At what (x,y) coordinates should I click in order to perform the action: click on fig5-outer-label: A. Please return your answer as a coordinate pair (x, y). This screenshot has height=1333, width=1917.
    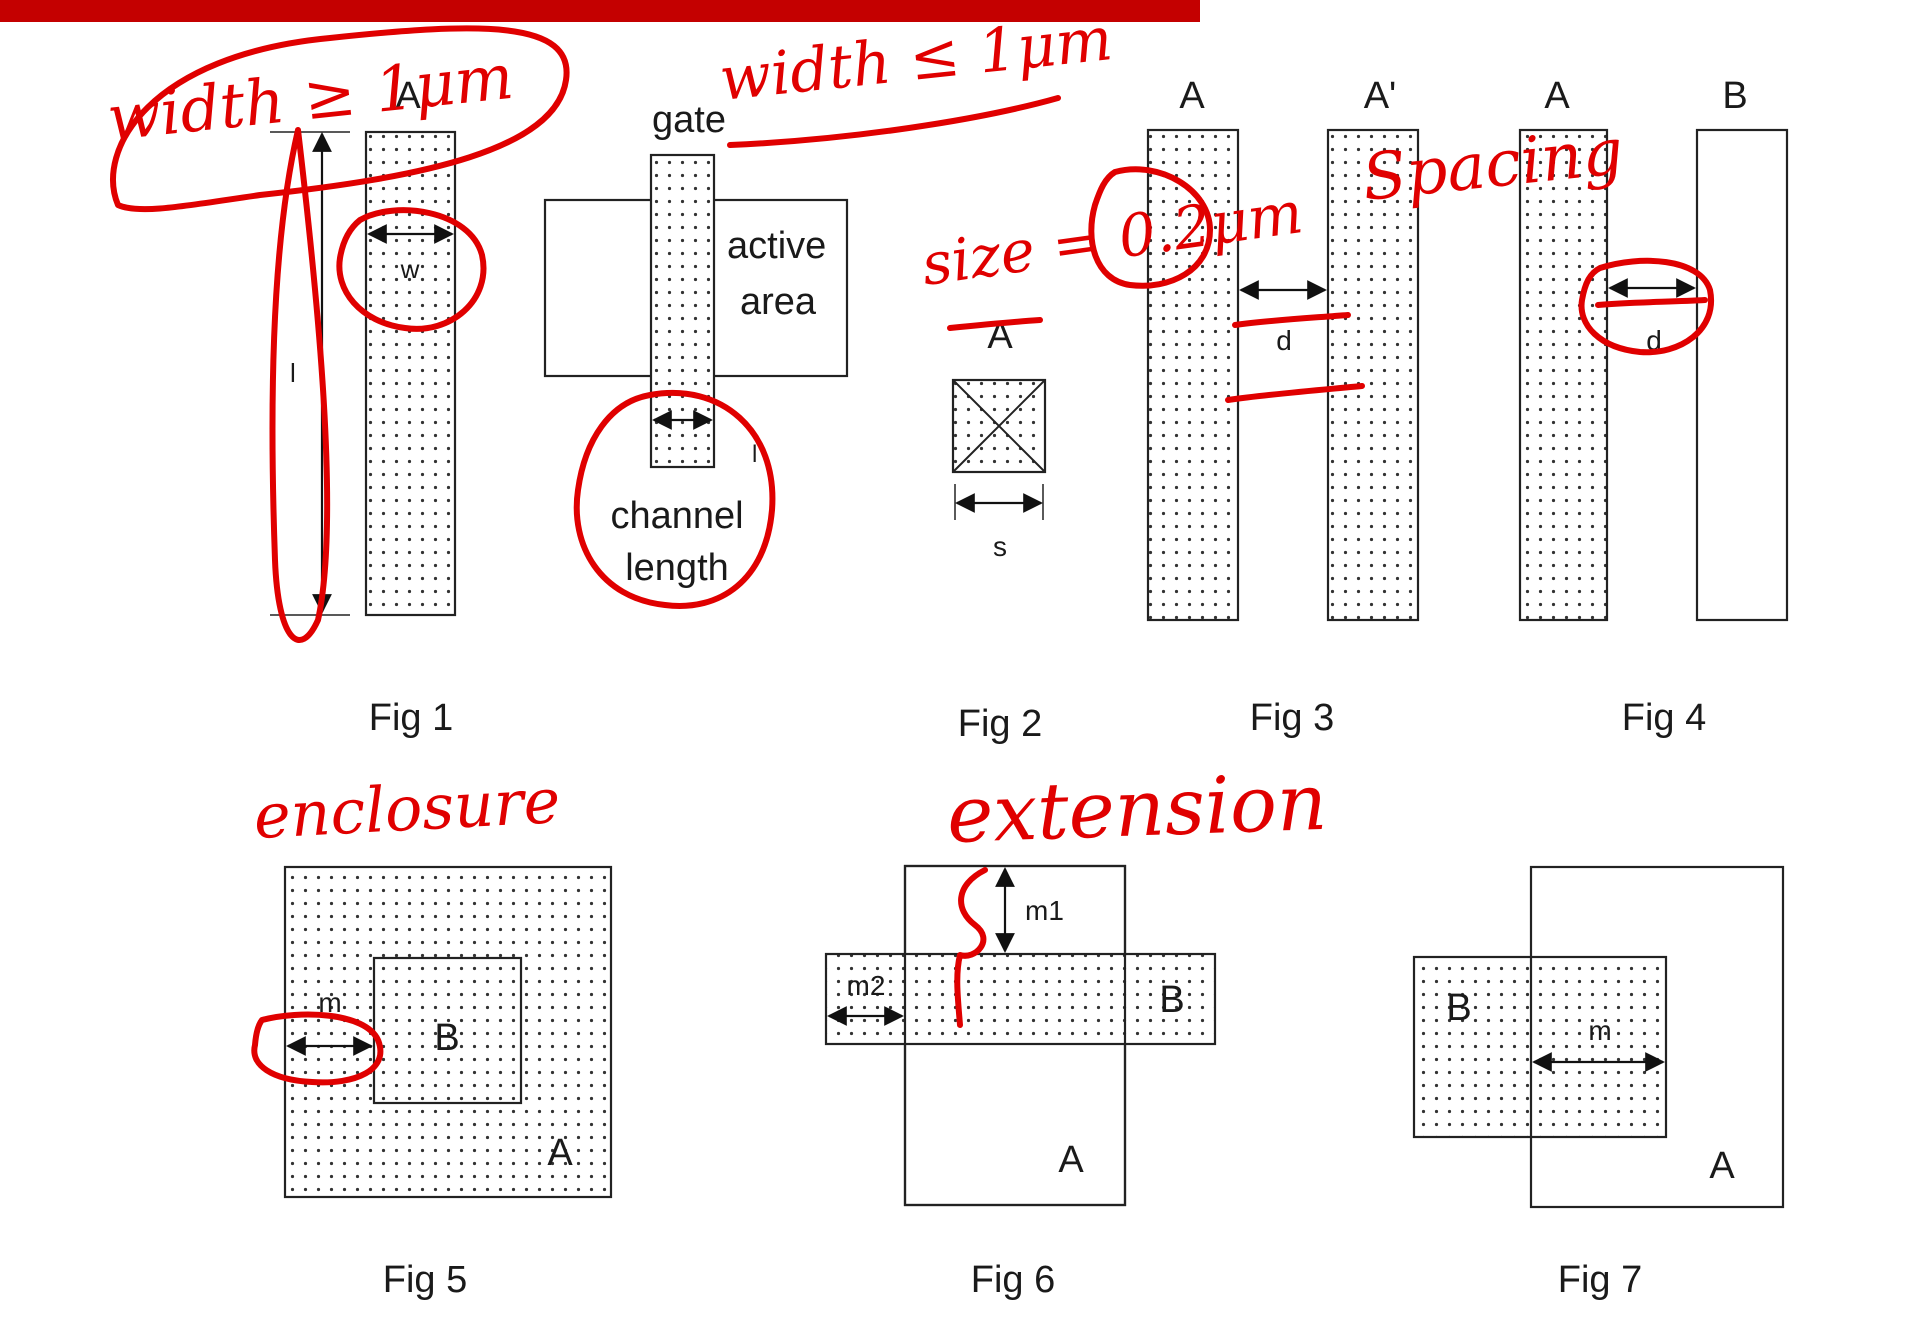
    Looking at the image, I should click on (560, 1153).